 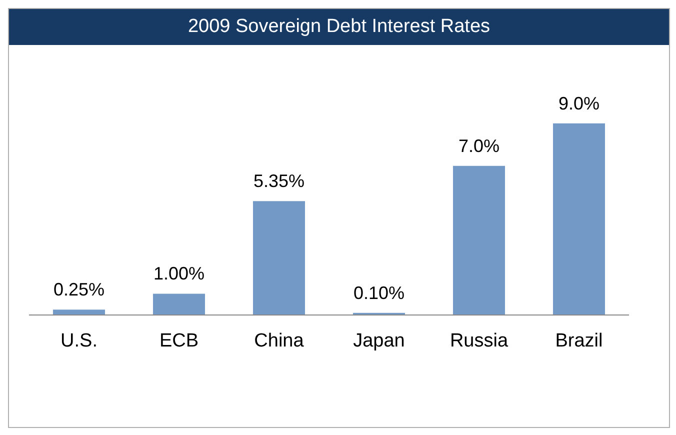 What do you see at coordinates (79, 290) in the screenshot?
I see `data-label: 0.25%` at bounding box center [79, 290].